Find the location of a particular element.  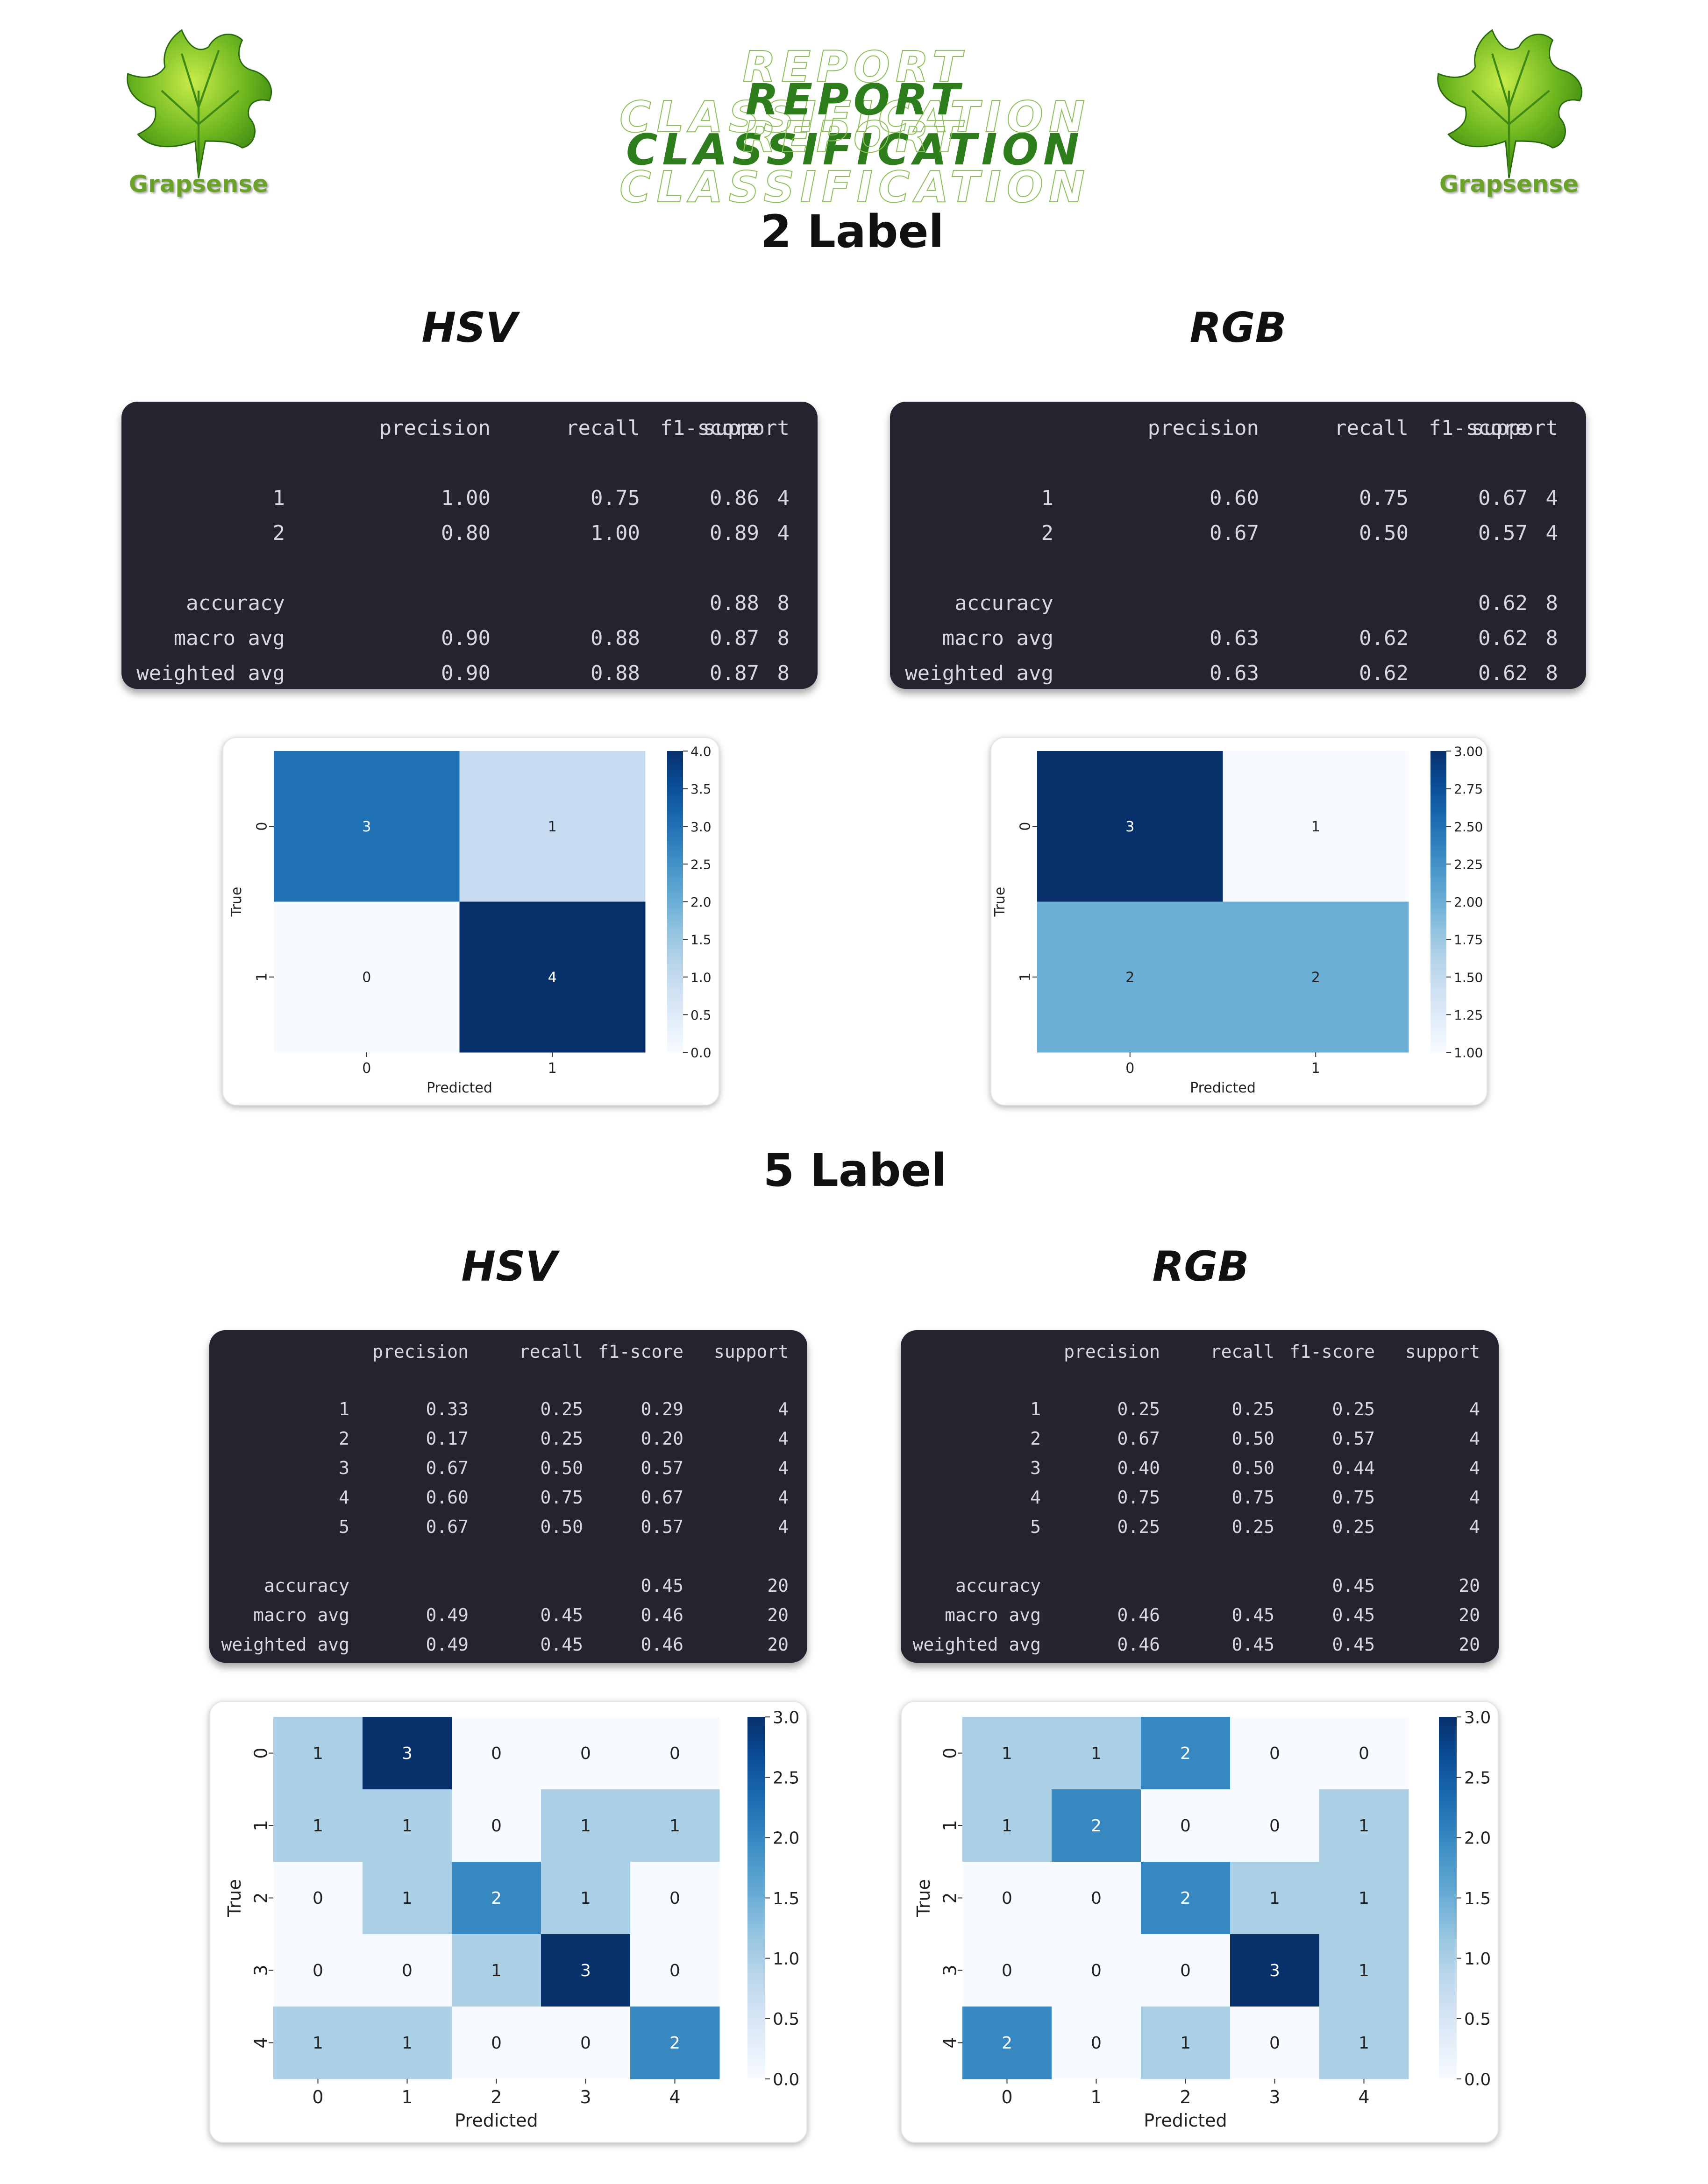

report-column-header: precision is located at coordinates (435, 428).